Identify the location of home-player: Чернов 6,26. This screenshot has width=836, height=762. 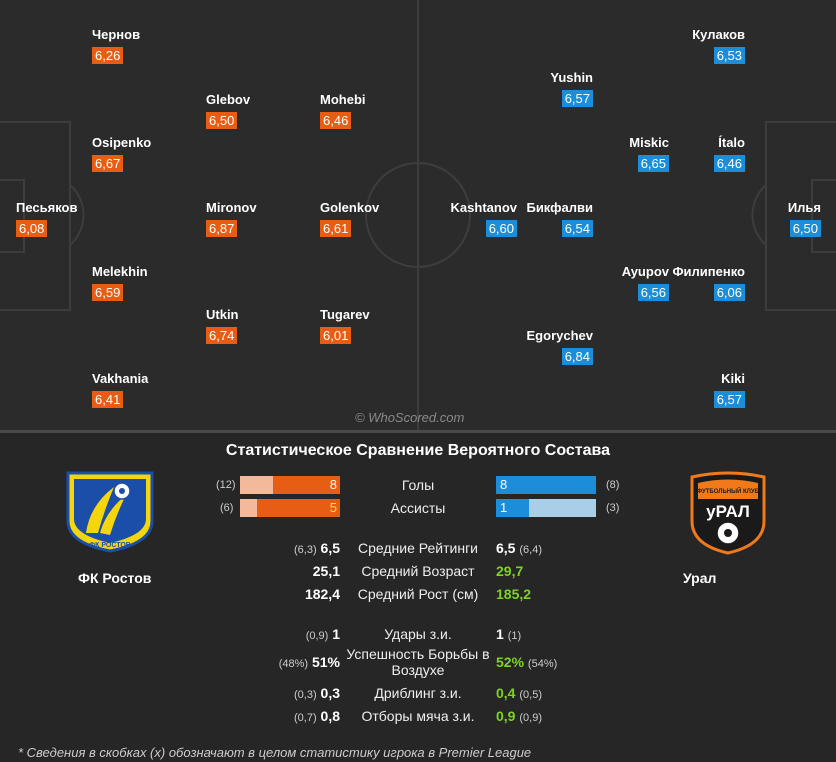
(147, 46).